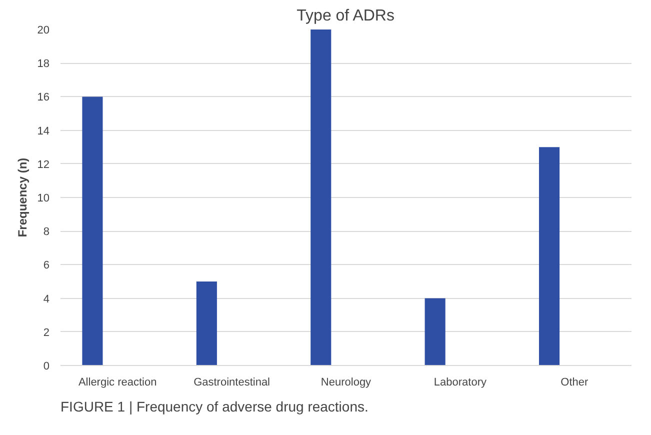 The height and width of the screenshot is (435, 651). What do you see at coordinates (43, 164) in the screenshot?
I see `y-tick-label: 12` at bounding box center [43, 164].